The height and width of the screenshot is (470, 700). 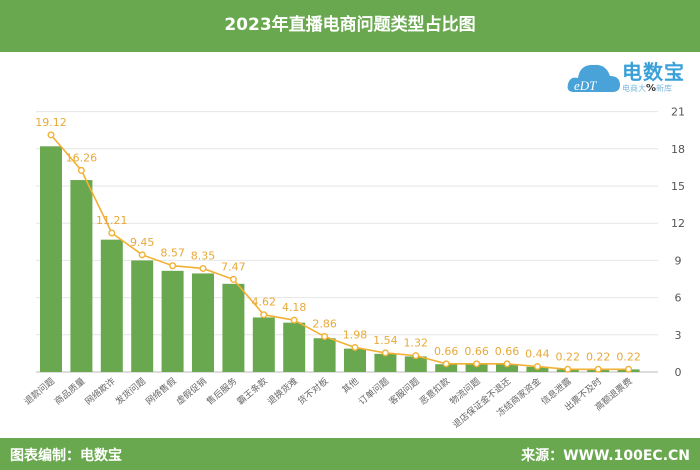 What do you see at coordinates (160, 391) in the screenshot?
I see `x-tick-label: 网络售假` at bounding box center [160, 391].